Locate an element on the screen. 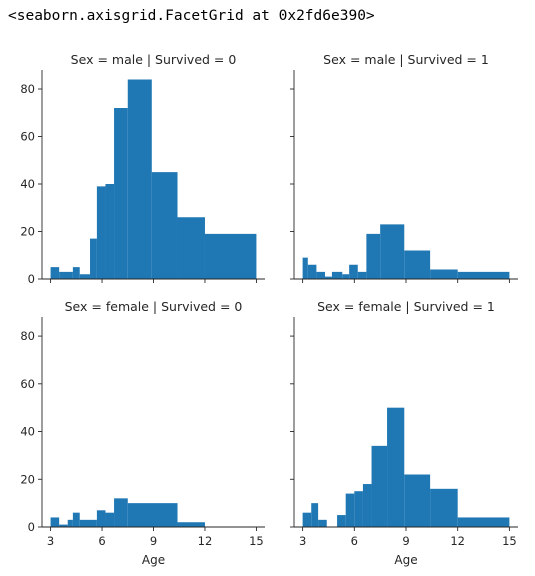  facet-title: Sex = male | Survived = 1 is located at coordinates (406, 59).